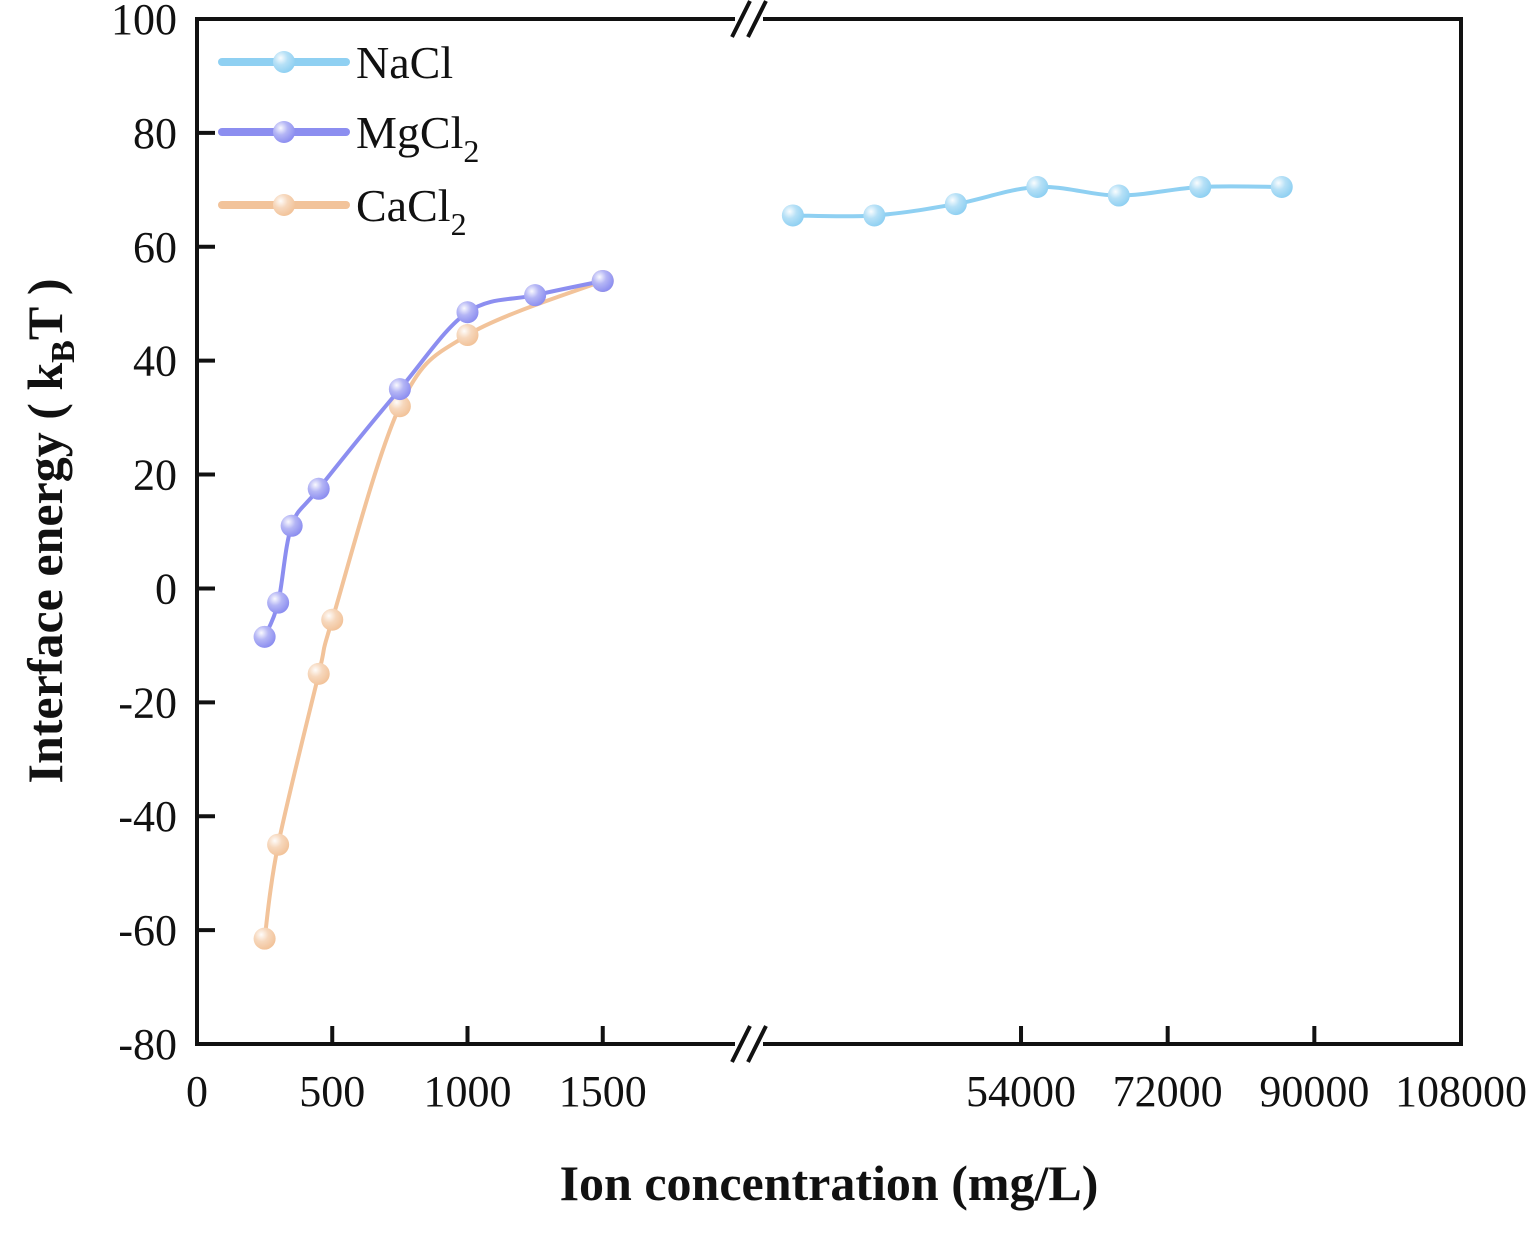 This screenshot has height=1244, width=1532. What do you see at coordinates (63, 351) in the screenshot?
I see `y-axis-title-subscript: B` at bounding box center [63, 351].